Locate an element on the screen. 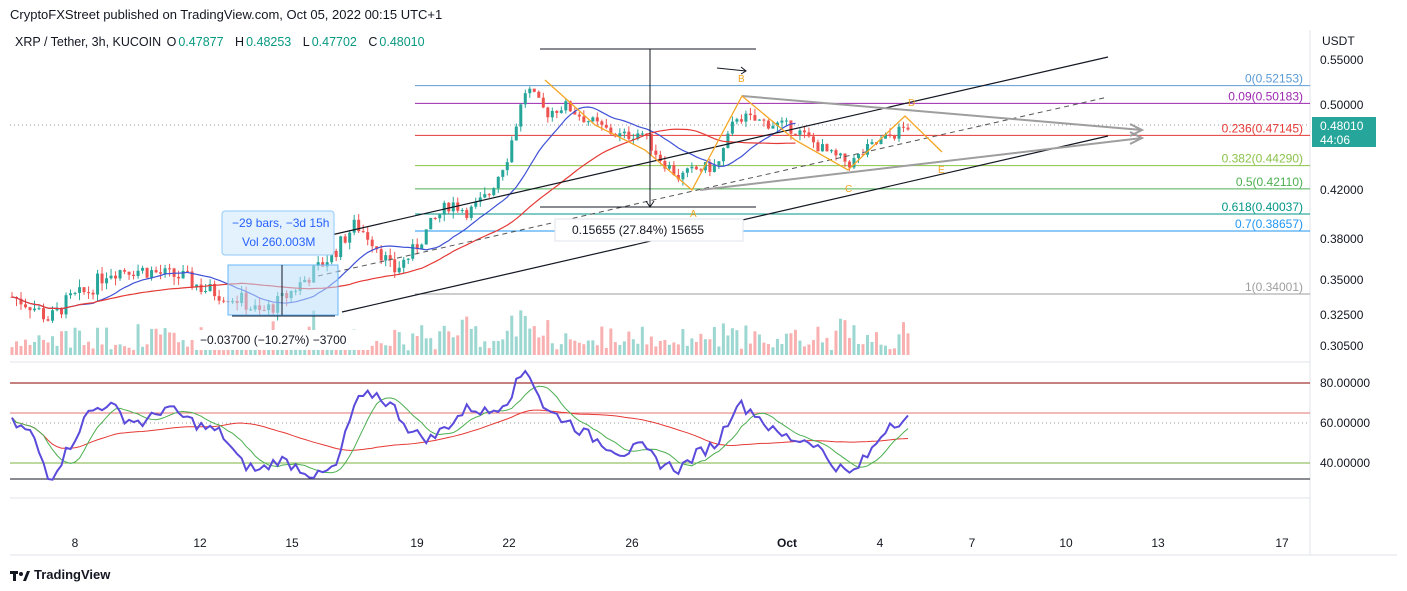 The width and height of the screenshot is (1407, 591). low-value: 0.47702 is located at coordinates (334, 42).